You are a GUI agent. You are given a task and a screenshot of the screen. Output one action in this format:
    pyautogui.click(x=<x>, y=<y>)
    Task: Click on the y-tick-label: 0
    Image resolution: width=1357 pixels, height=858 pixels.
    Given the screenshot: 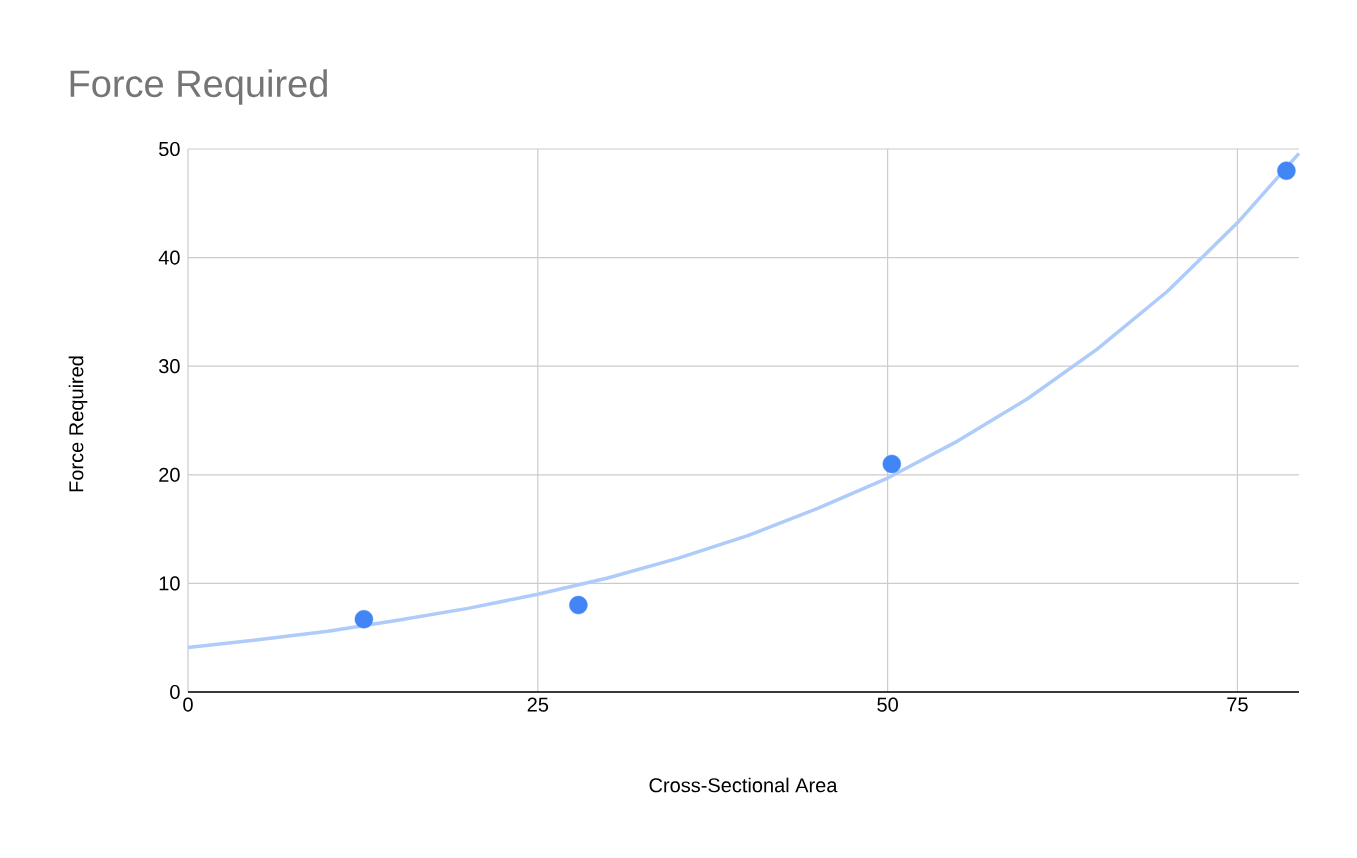 What is the action you would take?
    pyautogui.click(x=175, y=692)
    